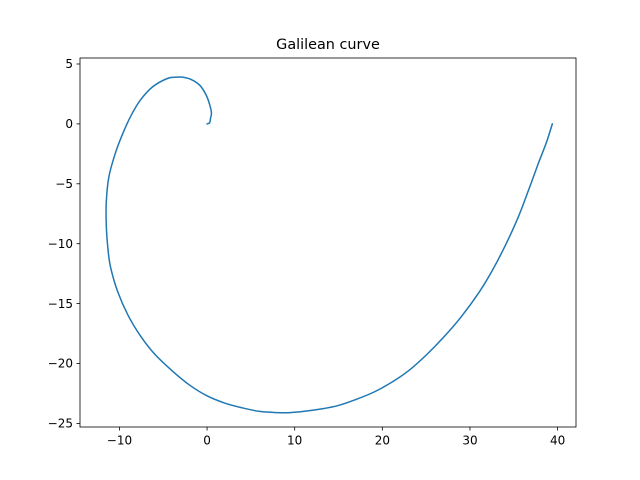  I want to click on y-tick-label: −5, so click(64, 184).